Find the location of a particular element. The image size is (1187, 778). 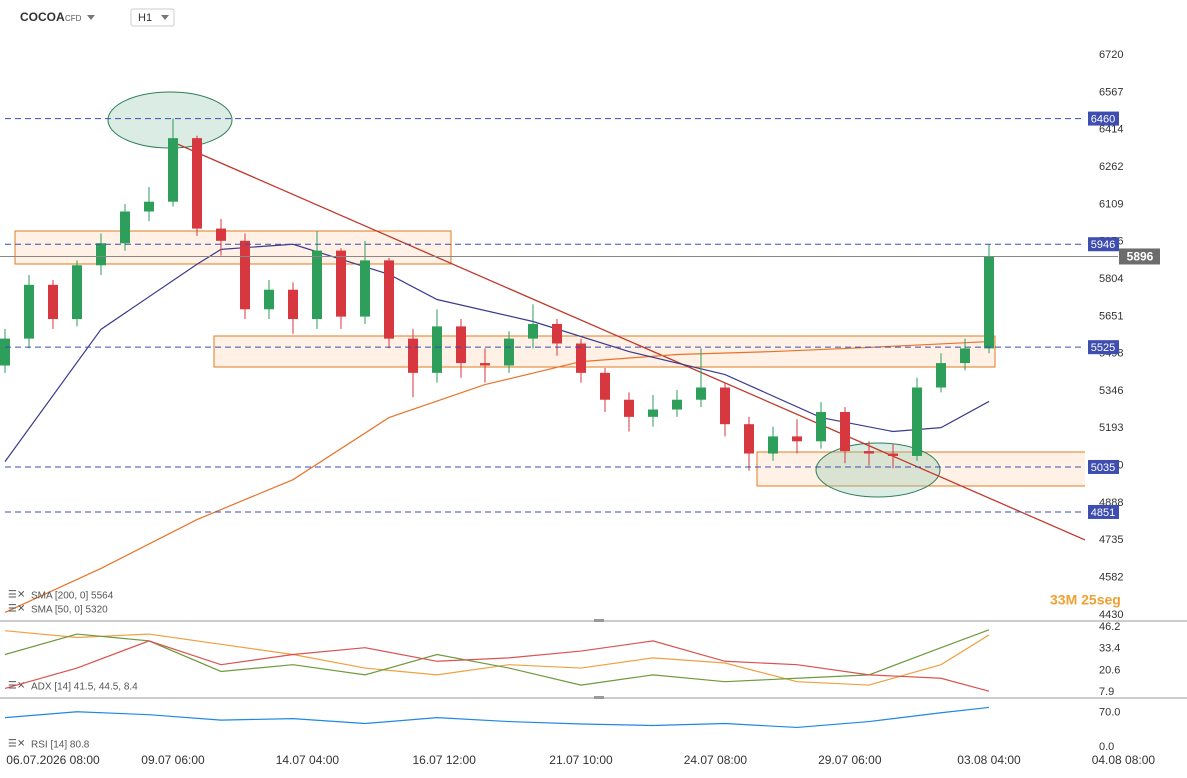

indicator-panel is located at coordinates (497, 660).